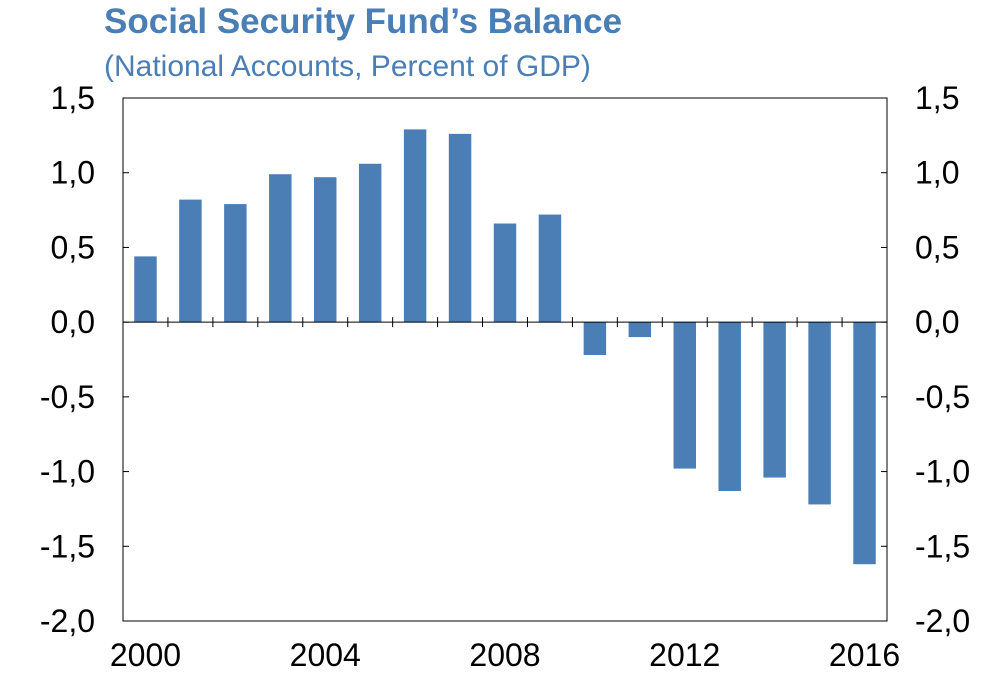  I want to click on x-tick-label: 2004, so click(325, 655).